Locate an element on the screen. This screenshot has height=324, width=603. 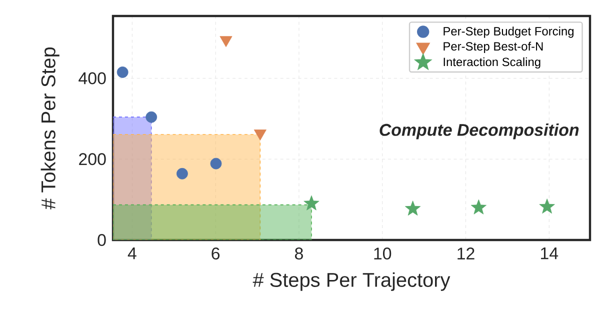
x-axis-title: # Steps Per Trajectory is located at coordinates (351, 281).